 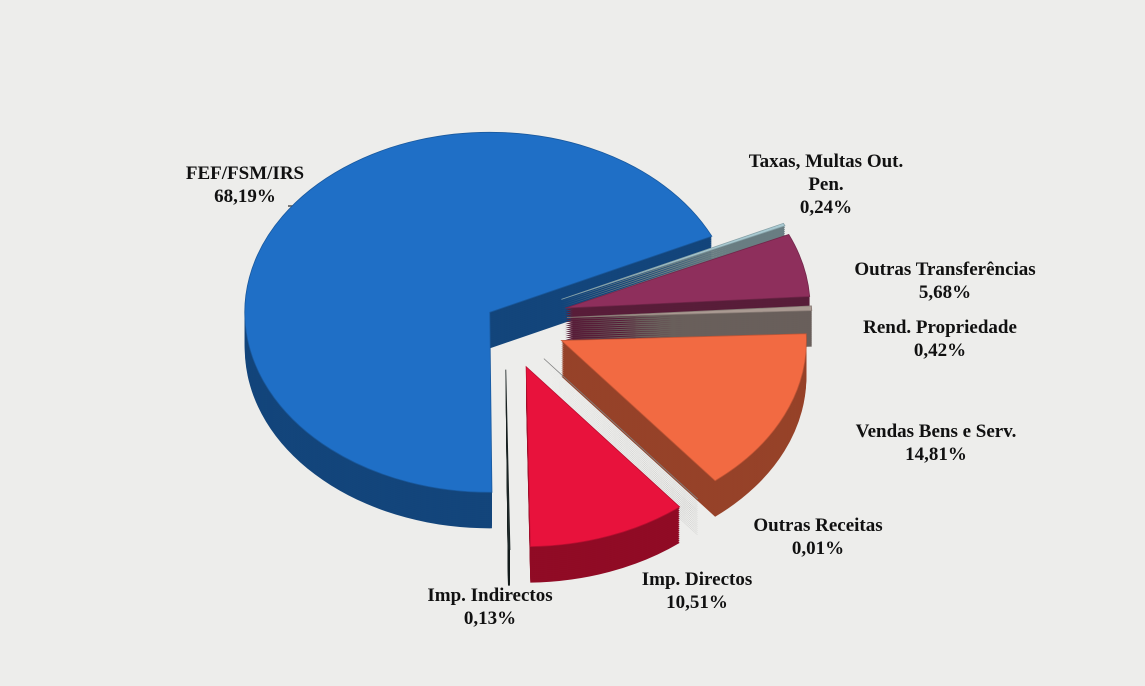 What do you see at coordinates (697, 579) in the screenshot?
I see `label-name: Imp. Directos` at bounding box center [697, 579].